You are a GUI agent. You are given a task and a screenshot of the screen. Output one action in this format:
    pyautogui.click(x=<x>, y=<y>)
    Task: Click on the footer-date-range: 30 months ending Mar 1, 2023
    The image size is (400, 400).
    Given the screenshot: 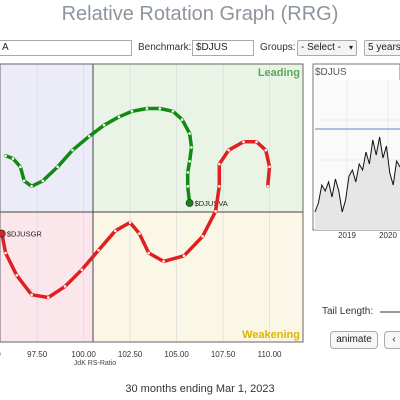 What is the action you would take?
    pyautogui.click(x=200, y=389)
    